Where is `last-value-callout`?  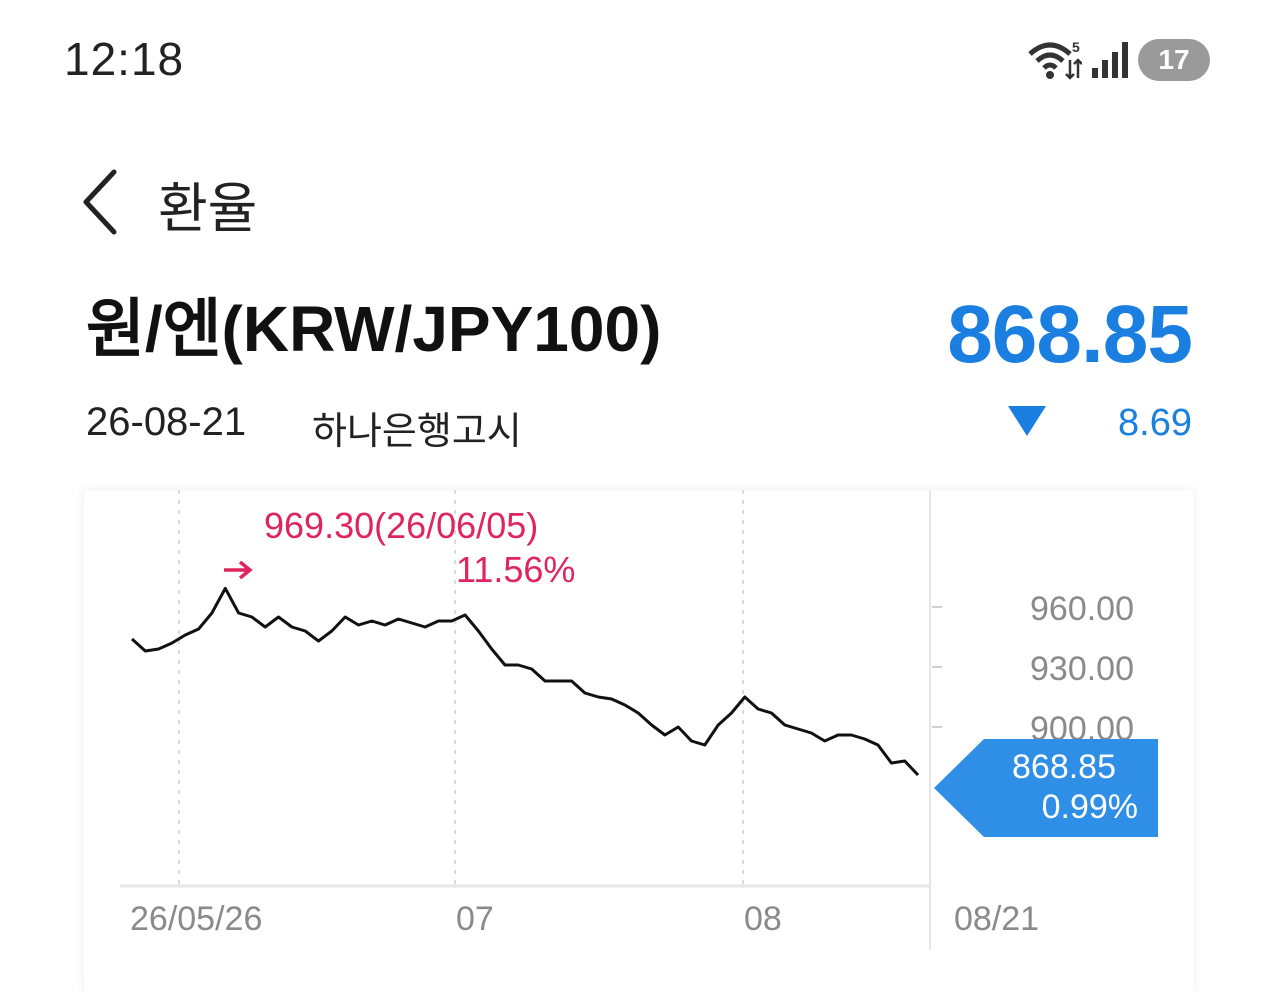 last-value-callout is located at coordinates (1046, 788).